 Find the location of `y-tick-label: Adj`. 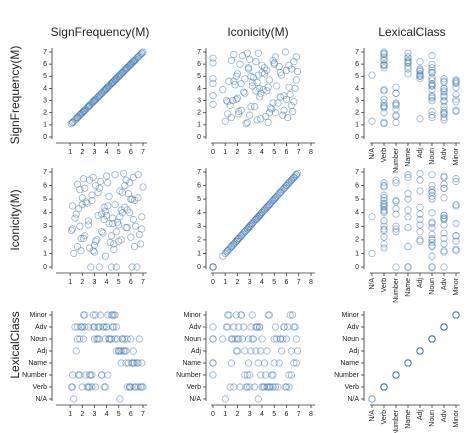

y-tick-label: Adj is located at coordinates (354, 351).